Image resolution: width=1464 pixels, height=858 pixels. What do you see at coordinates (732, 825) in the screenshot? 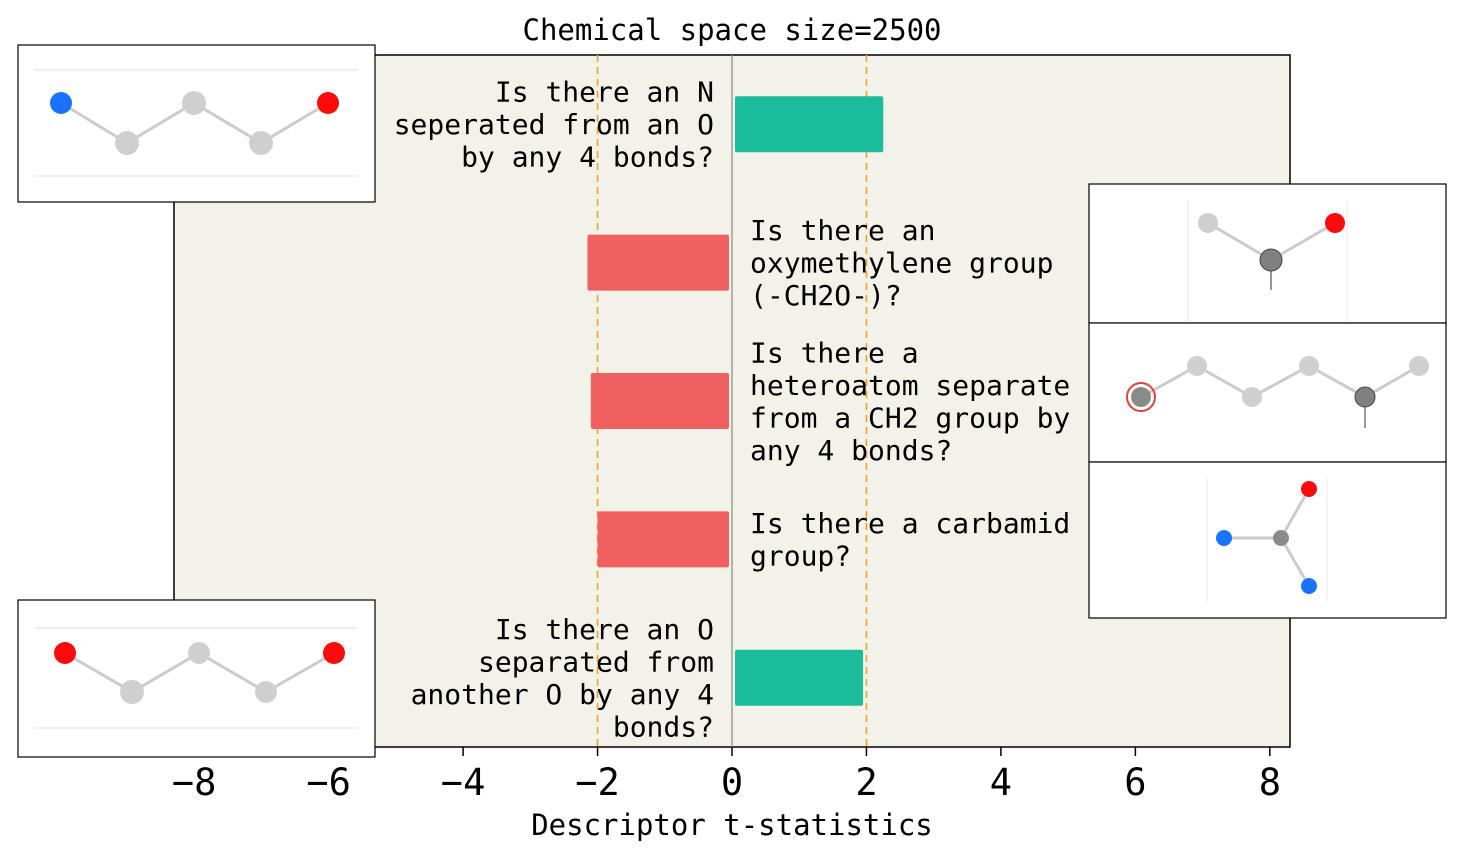
I see `x-axis-label: Descriptor t-statistics` at bounding box center [732, 825].